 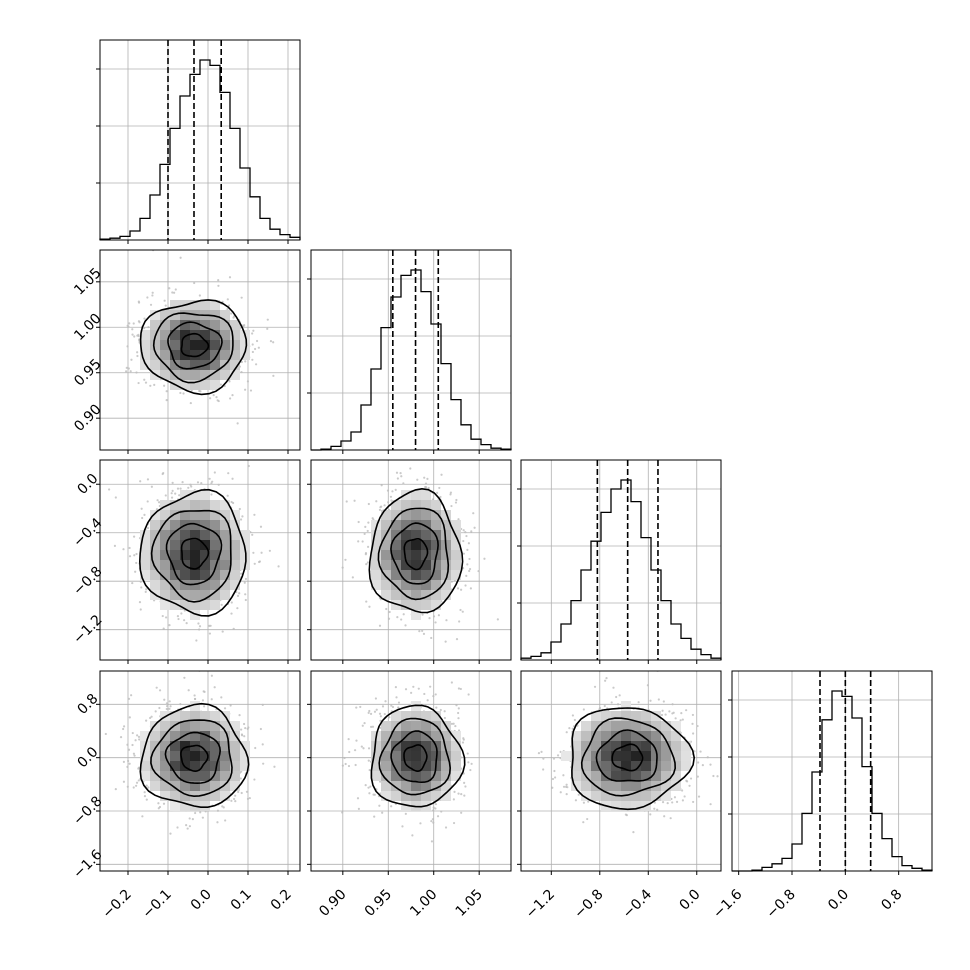 What do you see at coordinates (621, 771) in the screenshot?
I see `axis-frame` at bounding box center [621, 771].